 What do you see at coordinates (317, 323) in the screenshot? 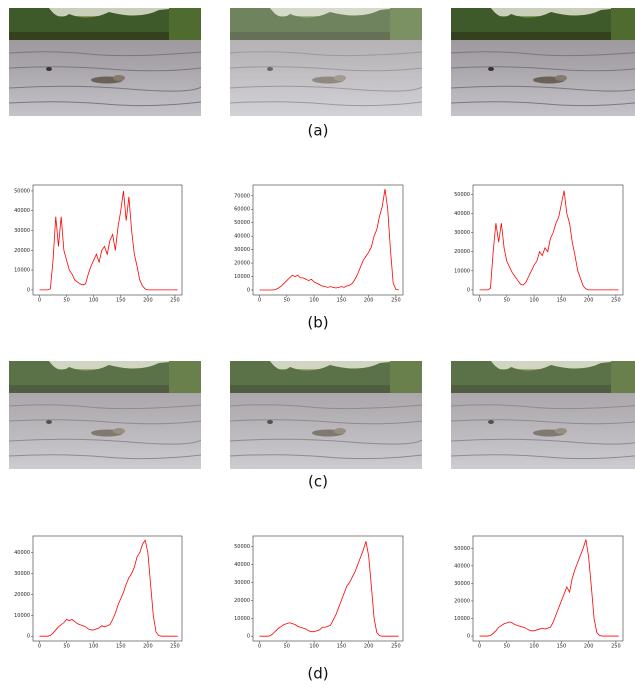
I see `caption: (b)` at bounding box center [317, 323].